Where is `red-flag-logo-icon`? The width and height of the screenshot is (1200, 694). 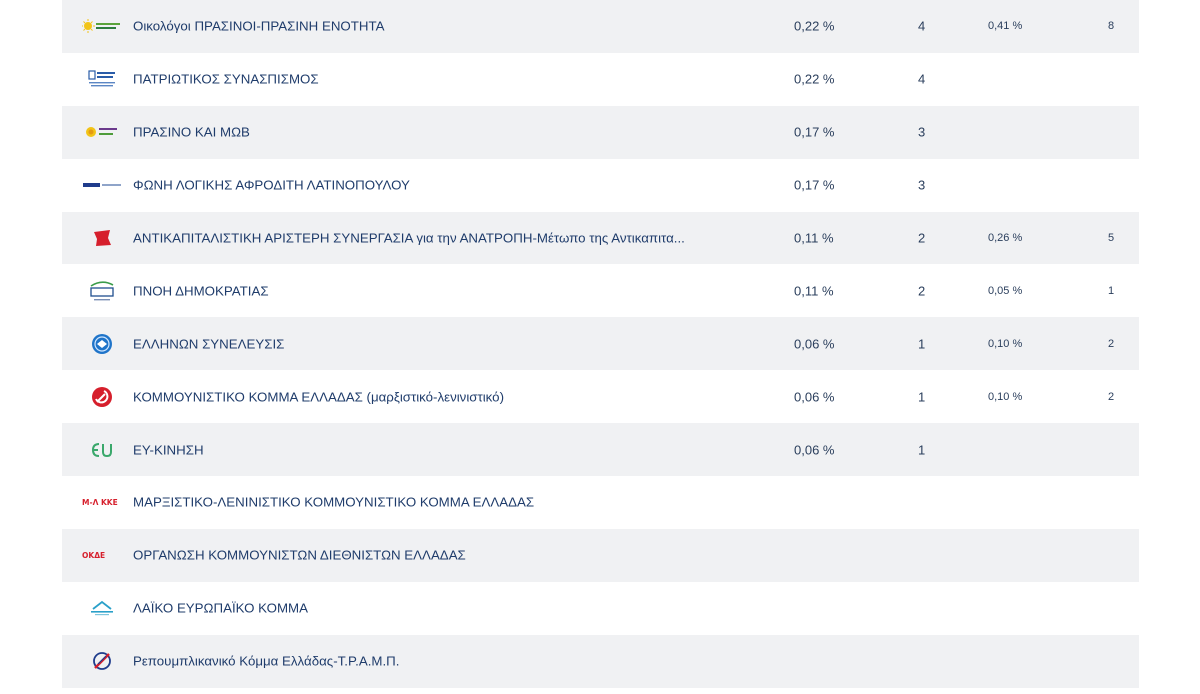
red-flag-logo-icon is located at coordinates (102, 238).